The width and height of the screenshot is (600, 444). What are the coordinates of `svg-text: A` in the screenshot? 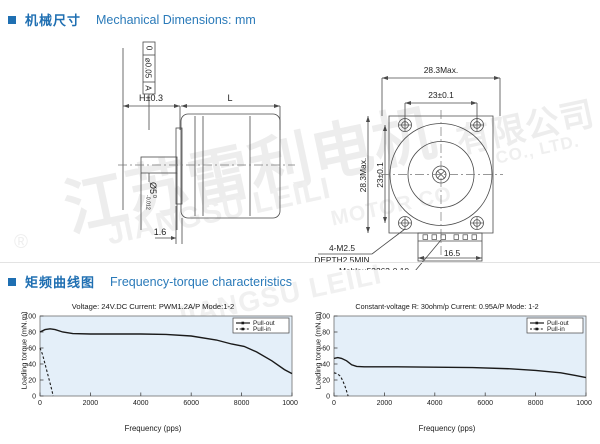 It's located at (147, 88).